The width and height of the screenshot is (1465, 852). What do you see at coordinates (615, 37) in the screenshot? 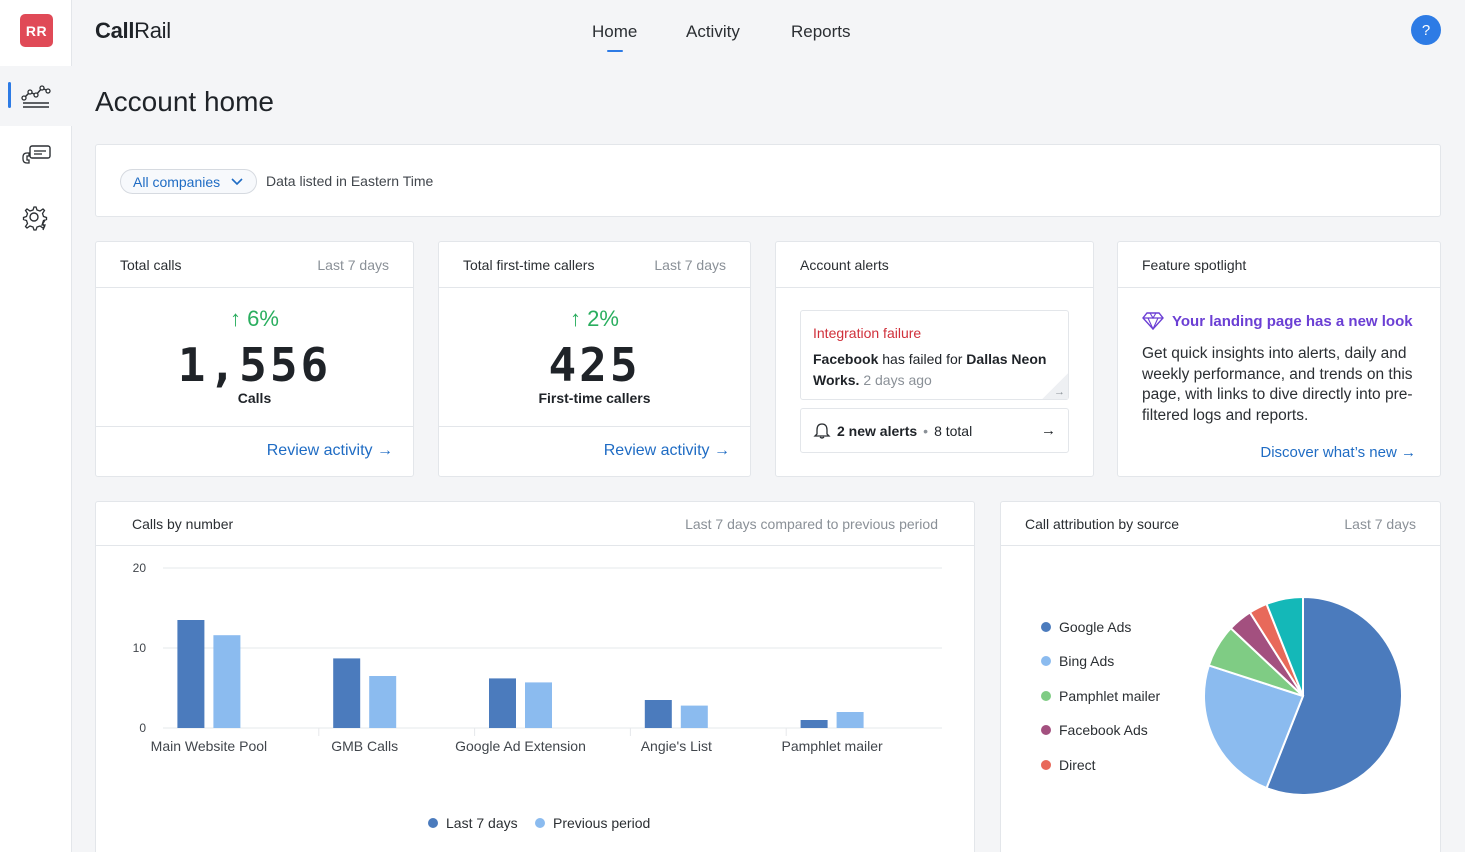
I see `nav-home: Home` at bounding box center [615, 37].